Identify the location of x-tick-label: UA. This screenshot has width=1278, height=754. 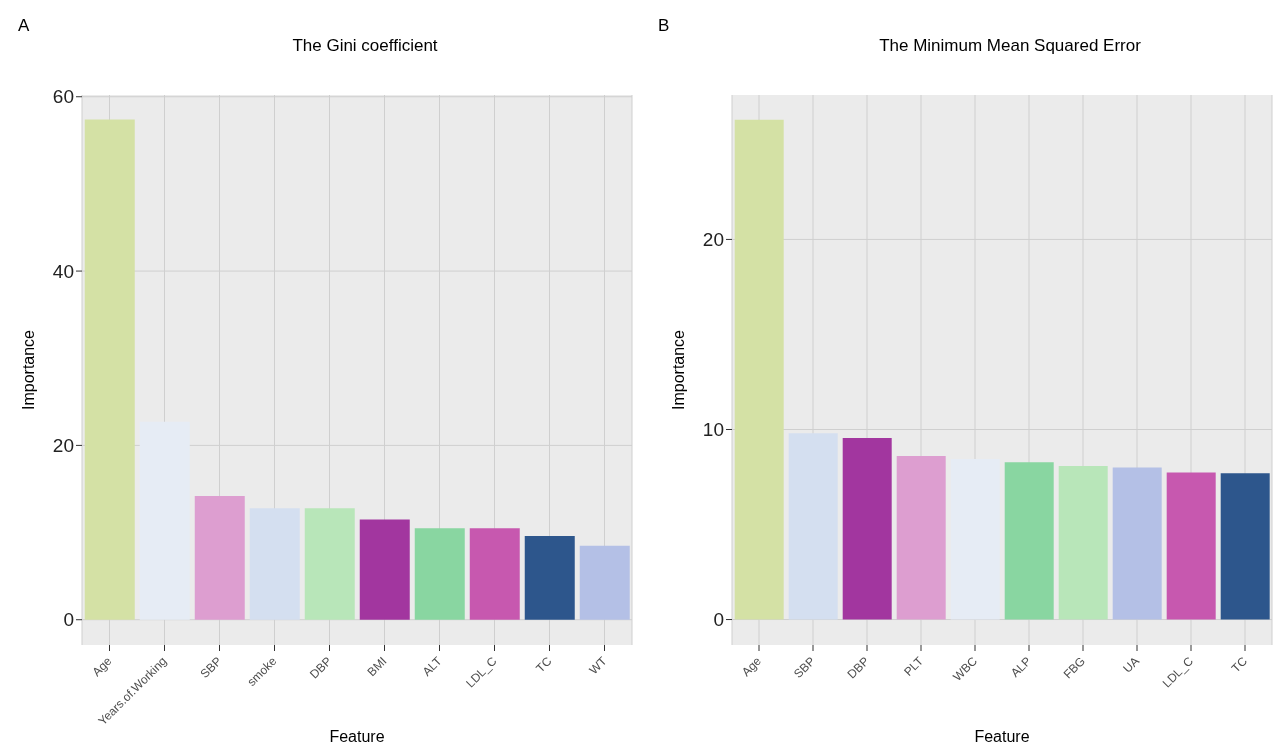
(1131, 665).